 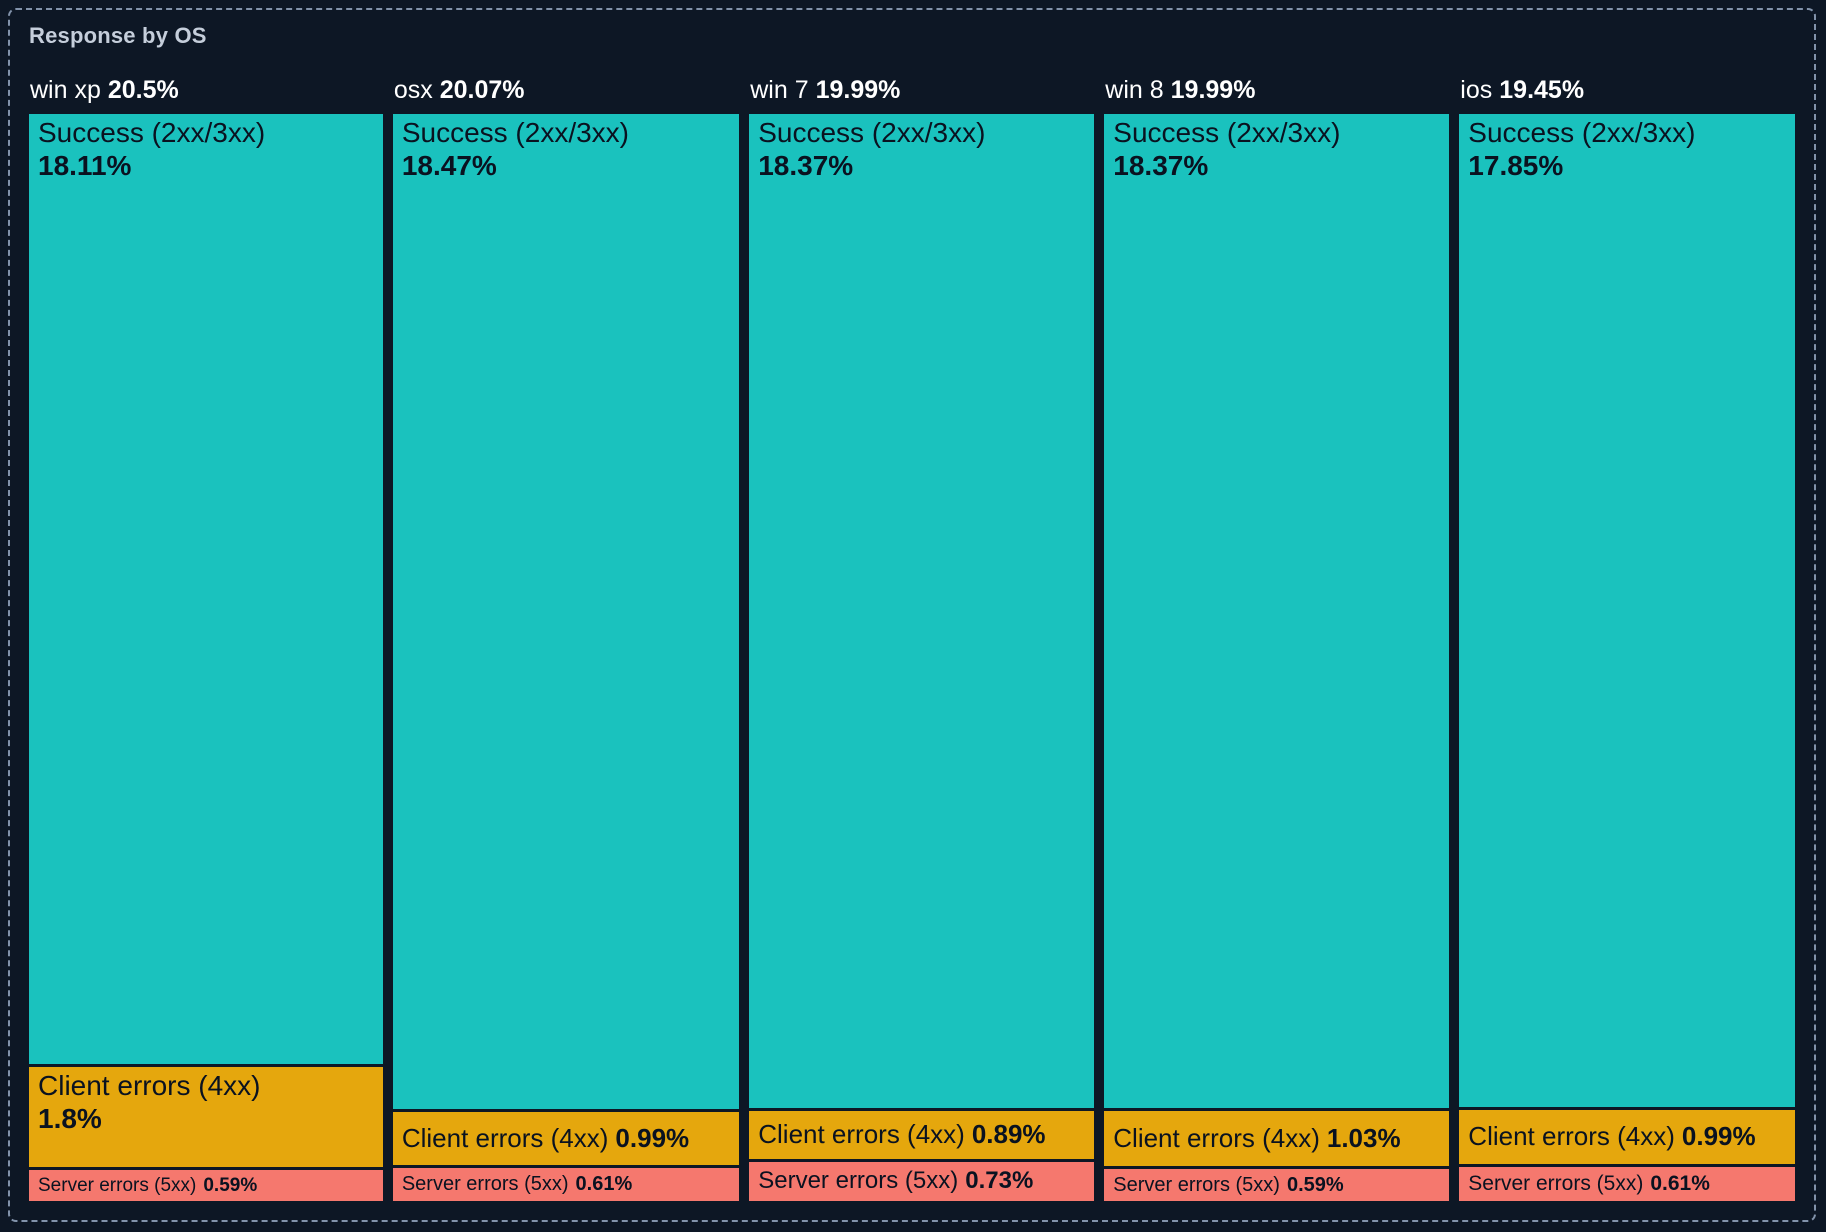 What do you see at coordinates (1008, 1134) in the screenshot?
I see `segment-value: 0.89%` at bounding box center [1008, 1134].